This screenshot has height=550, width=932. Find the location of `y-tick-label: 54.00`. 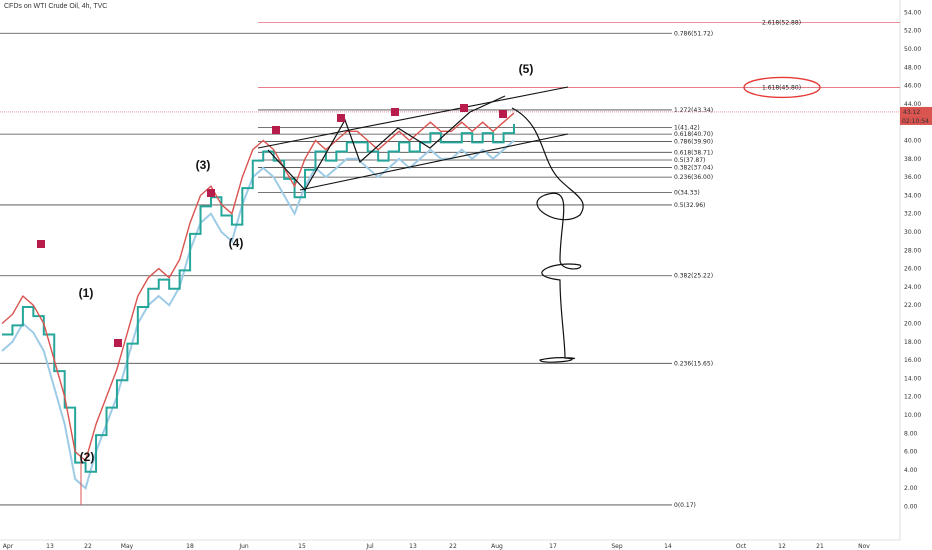

y-tick-label: 54.00 is located at coordinates (912, 12).